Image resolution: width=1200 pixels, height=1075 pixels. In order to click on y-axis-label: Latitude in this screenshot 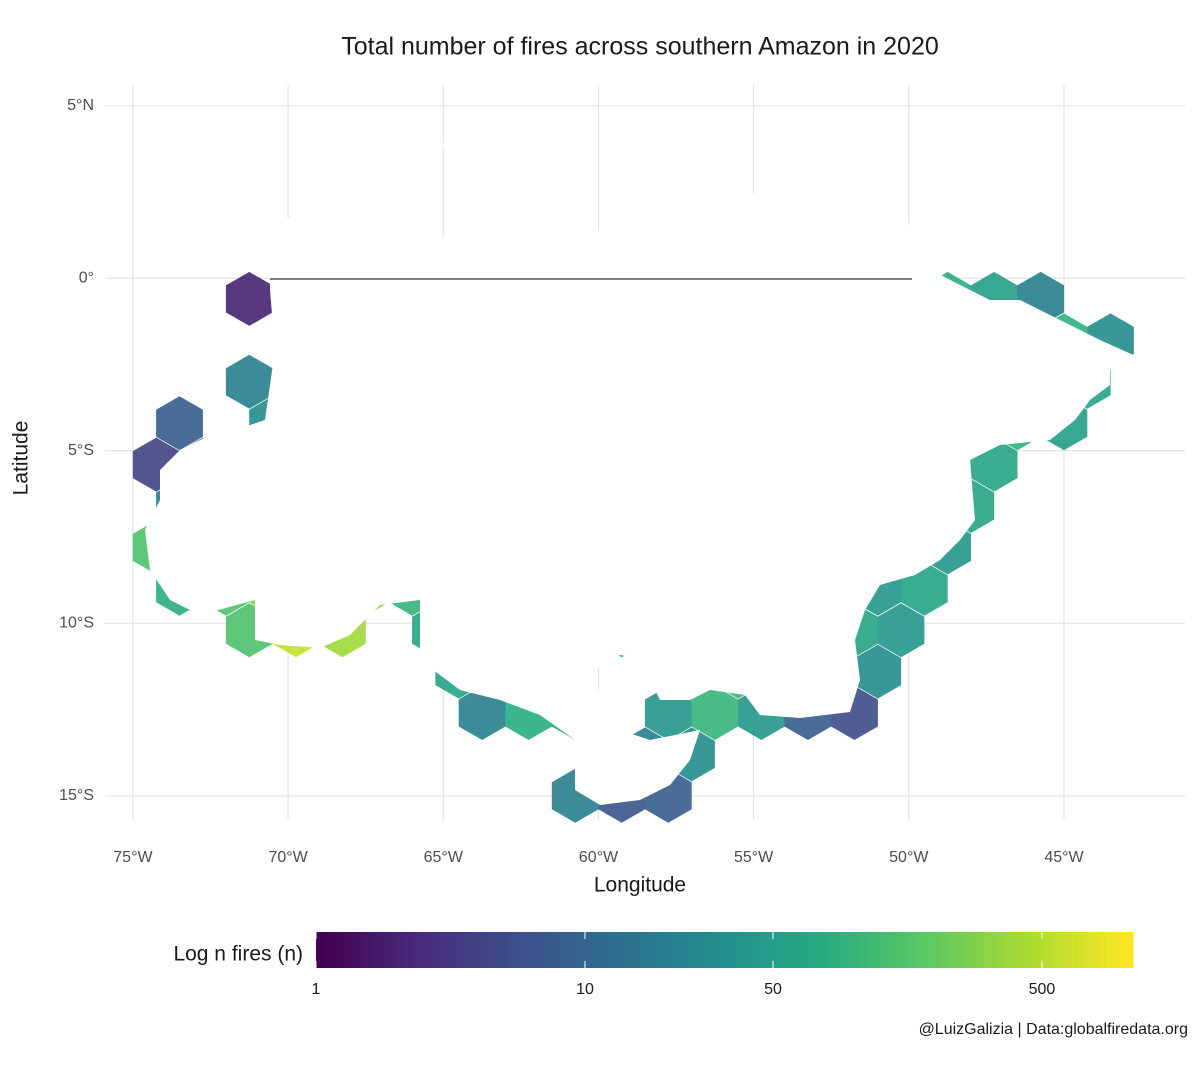, I will do `click(21, 458)`.